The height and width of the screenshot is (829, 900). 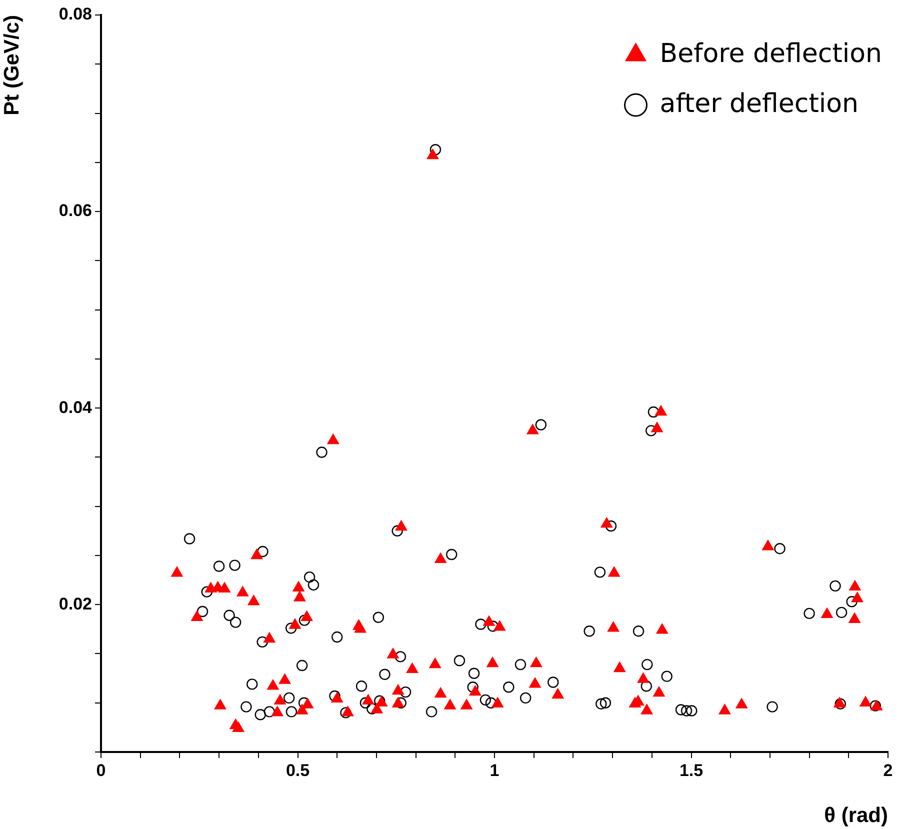 I want to click on y-tick-label: 0.08, so click(x=75, y=14).